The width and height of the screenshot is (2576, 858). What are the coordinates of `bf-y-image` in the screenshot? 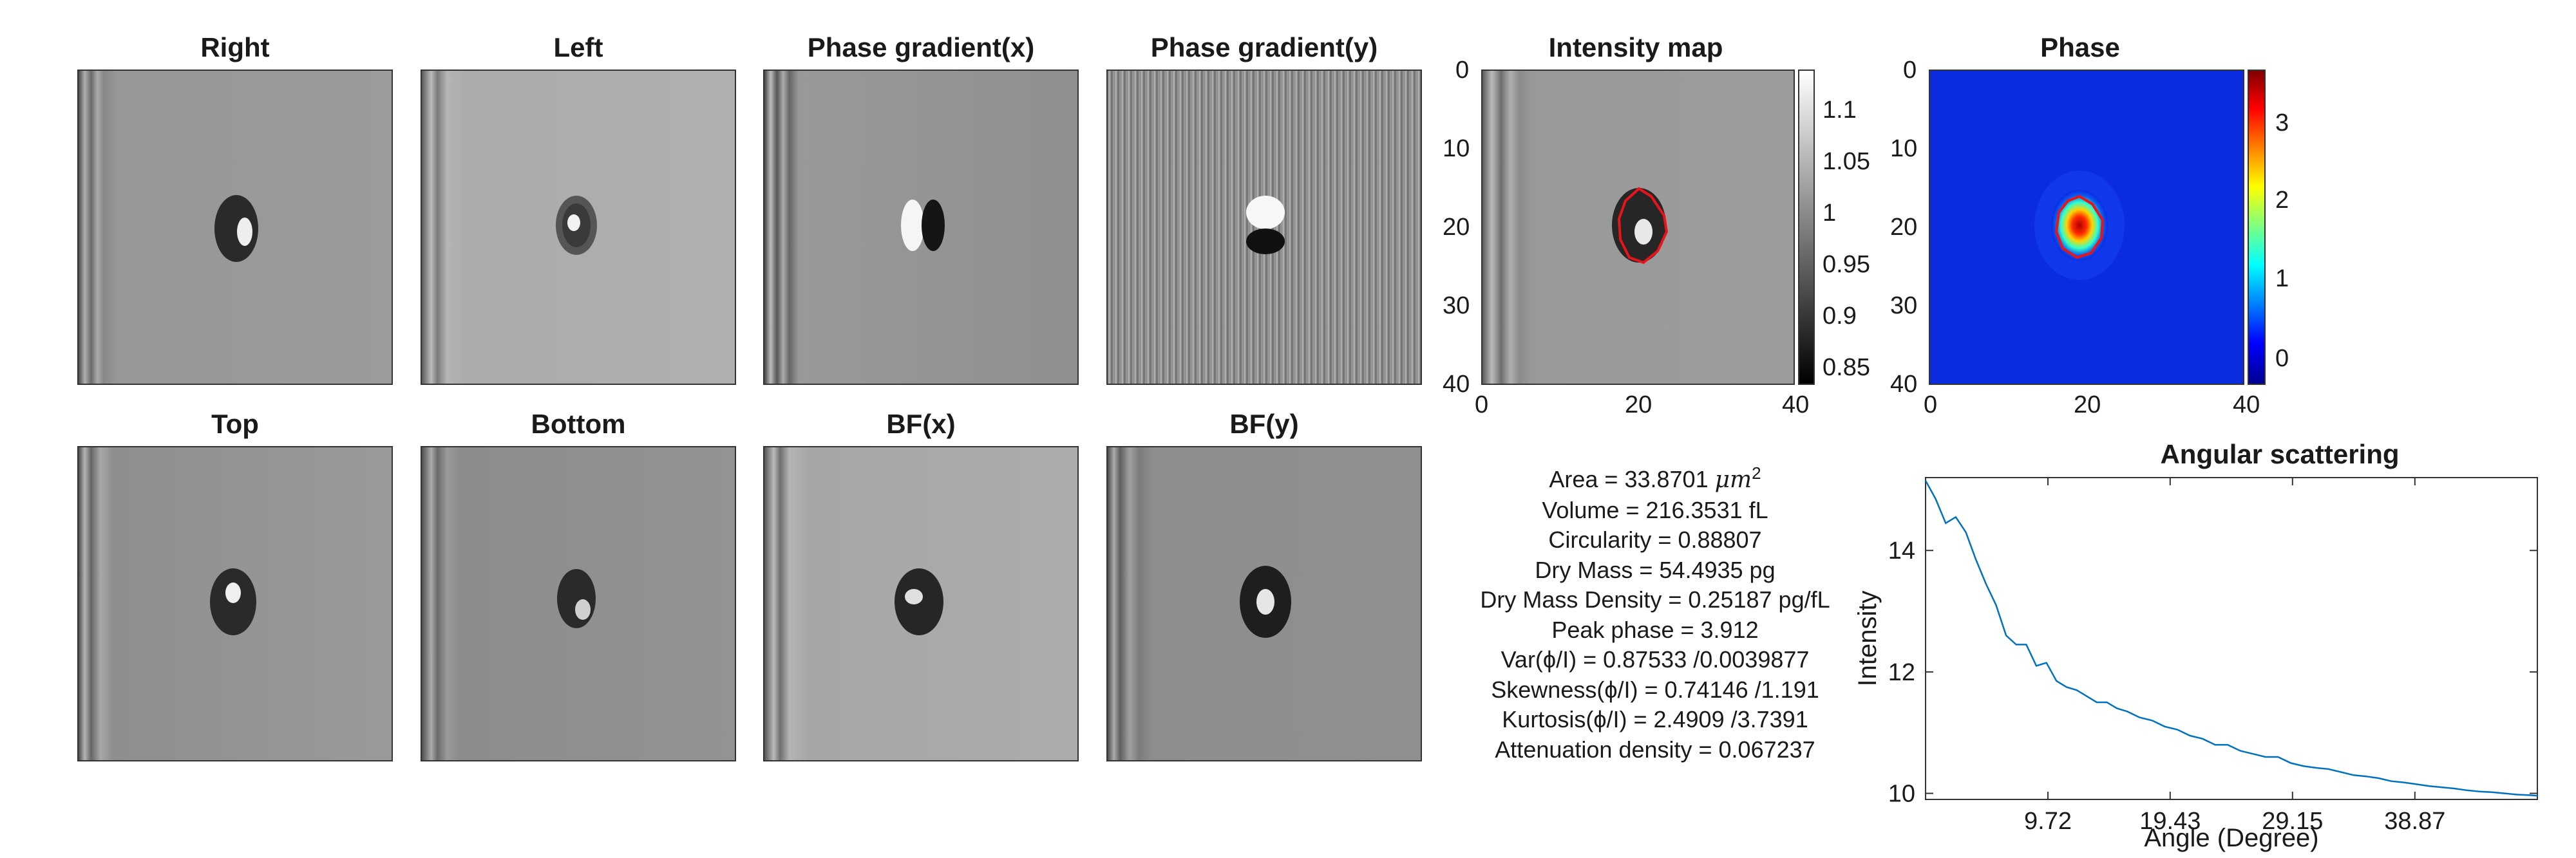 It's located at (1264, 603).